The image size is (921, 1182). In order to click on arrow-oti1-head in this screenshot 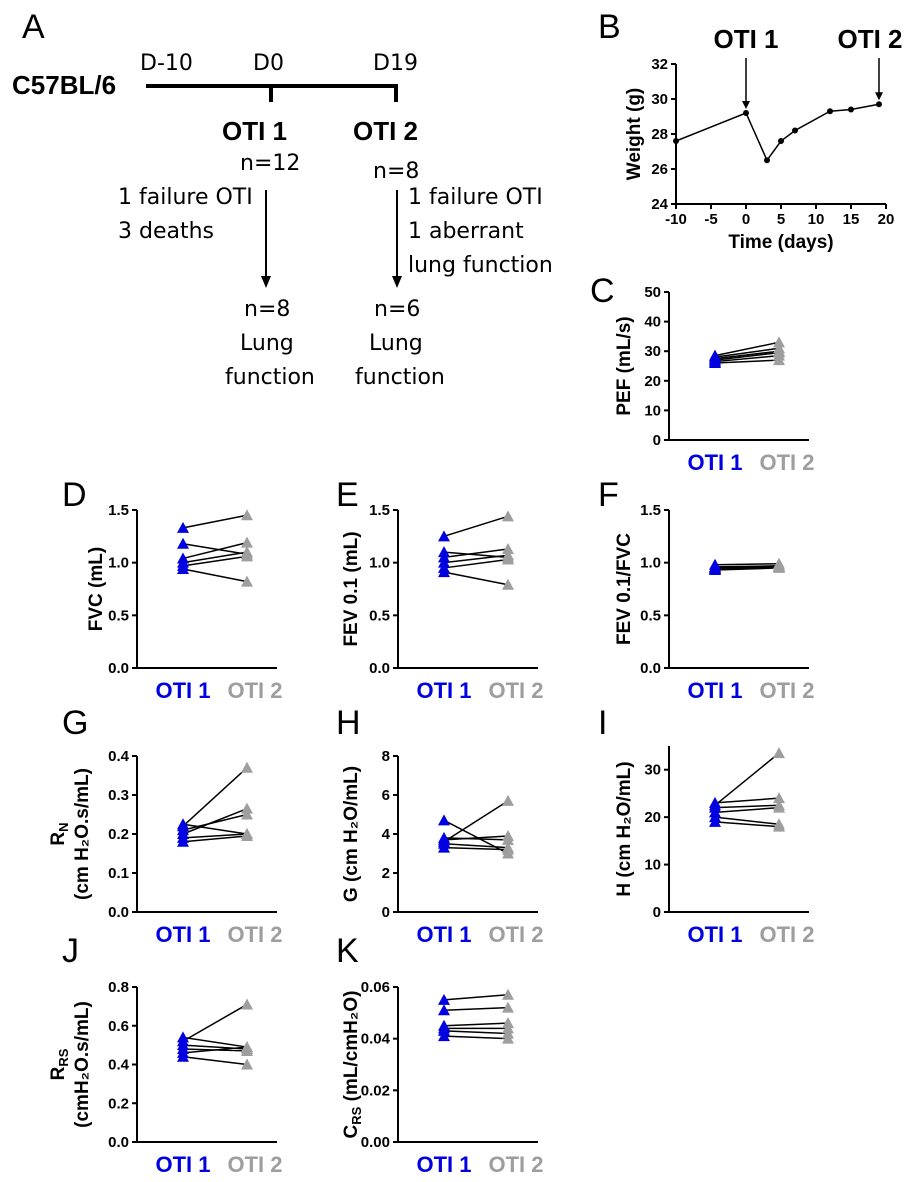, I will do `click(266, 282)`.